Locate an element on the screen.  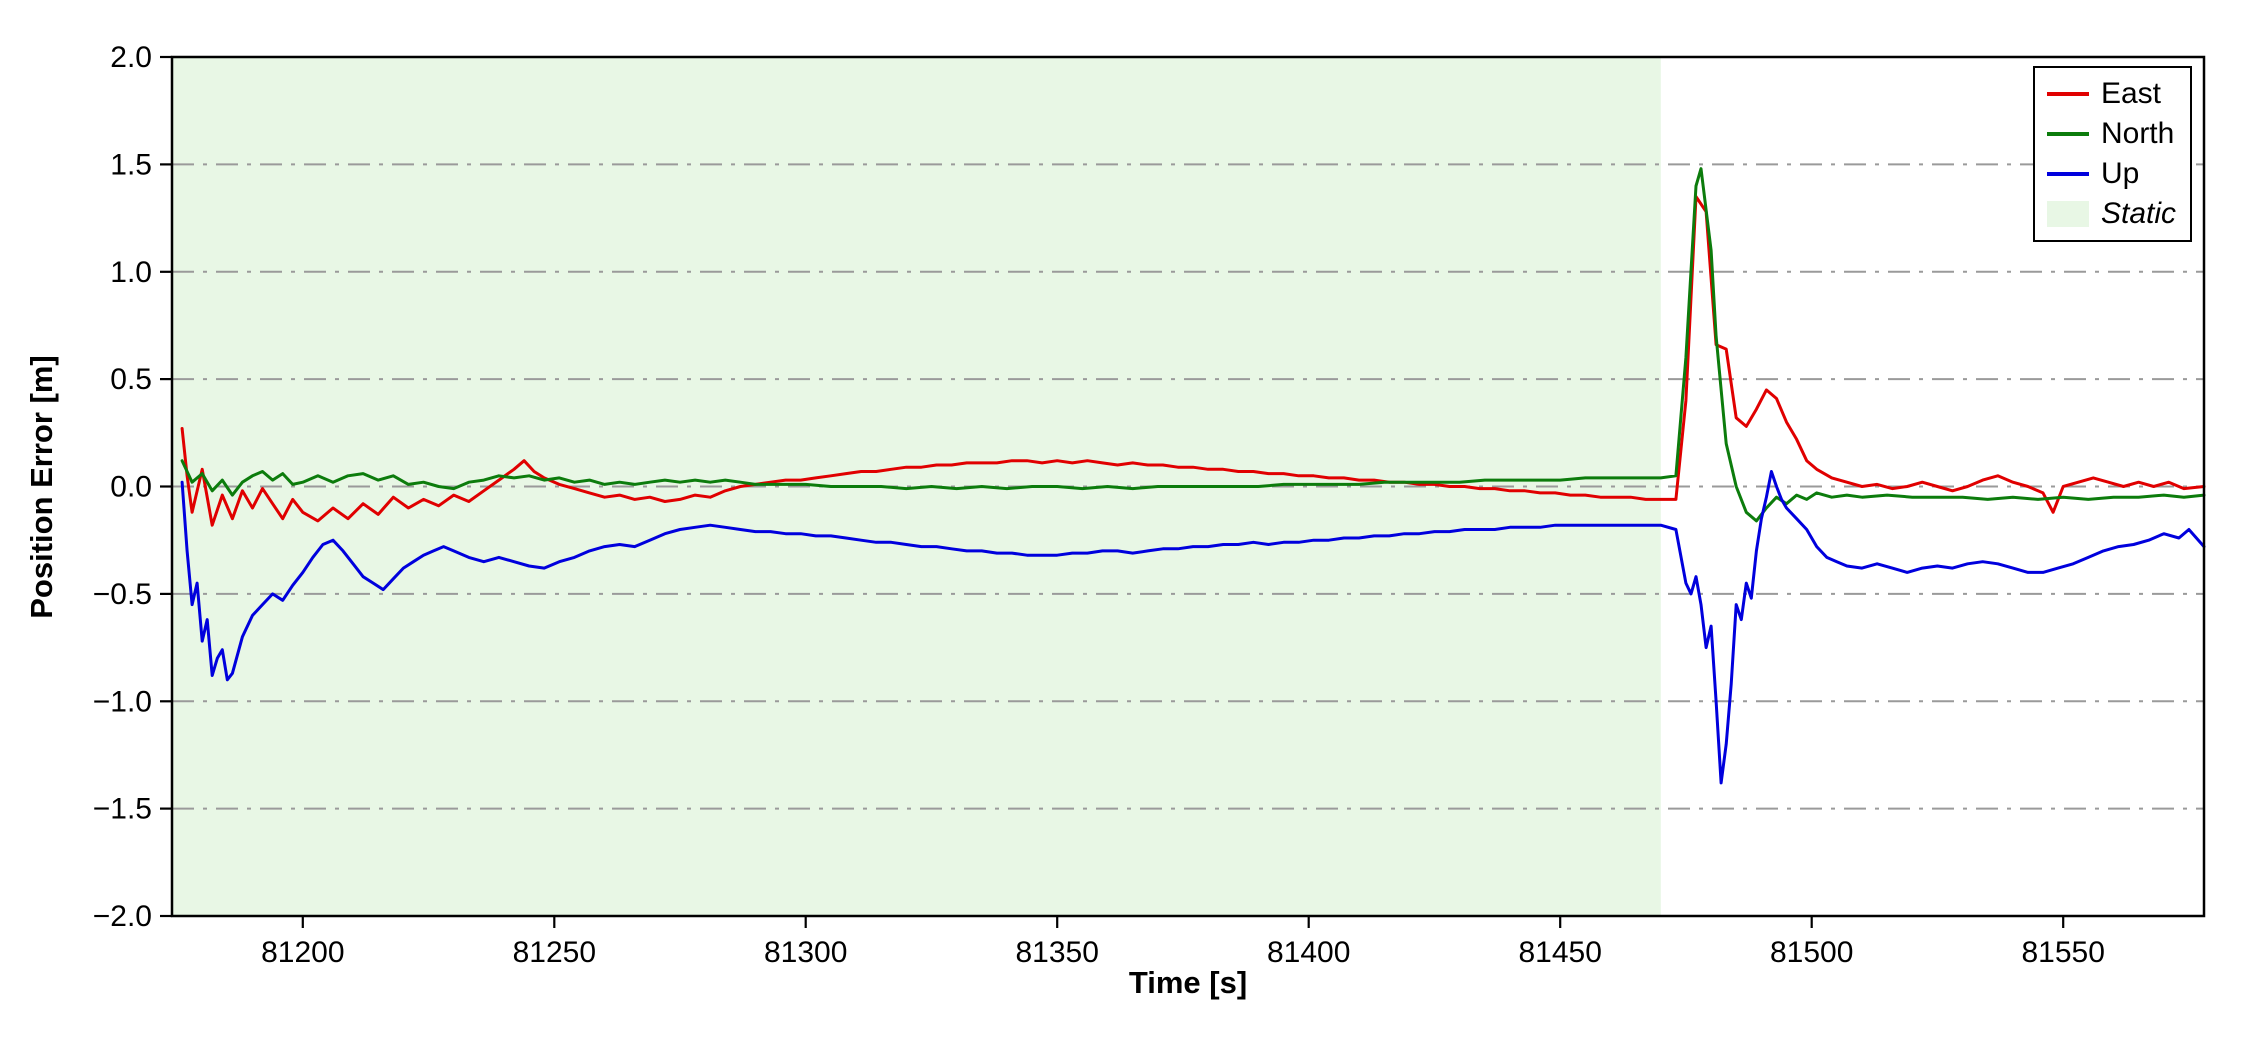
y-tick-label: −2.0 is located at coordinates (122, 916).